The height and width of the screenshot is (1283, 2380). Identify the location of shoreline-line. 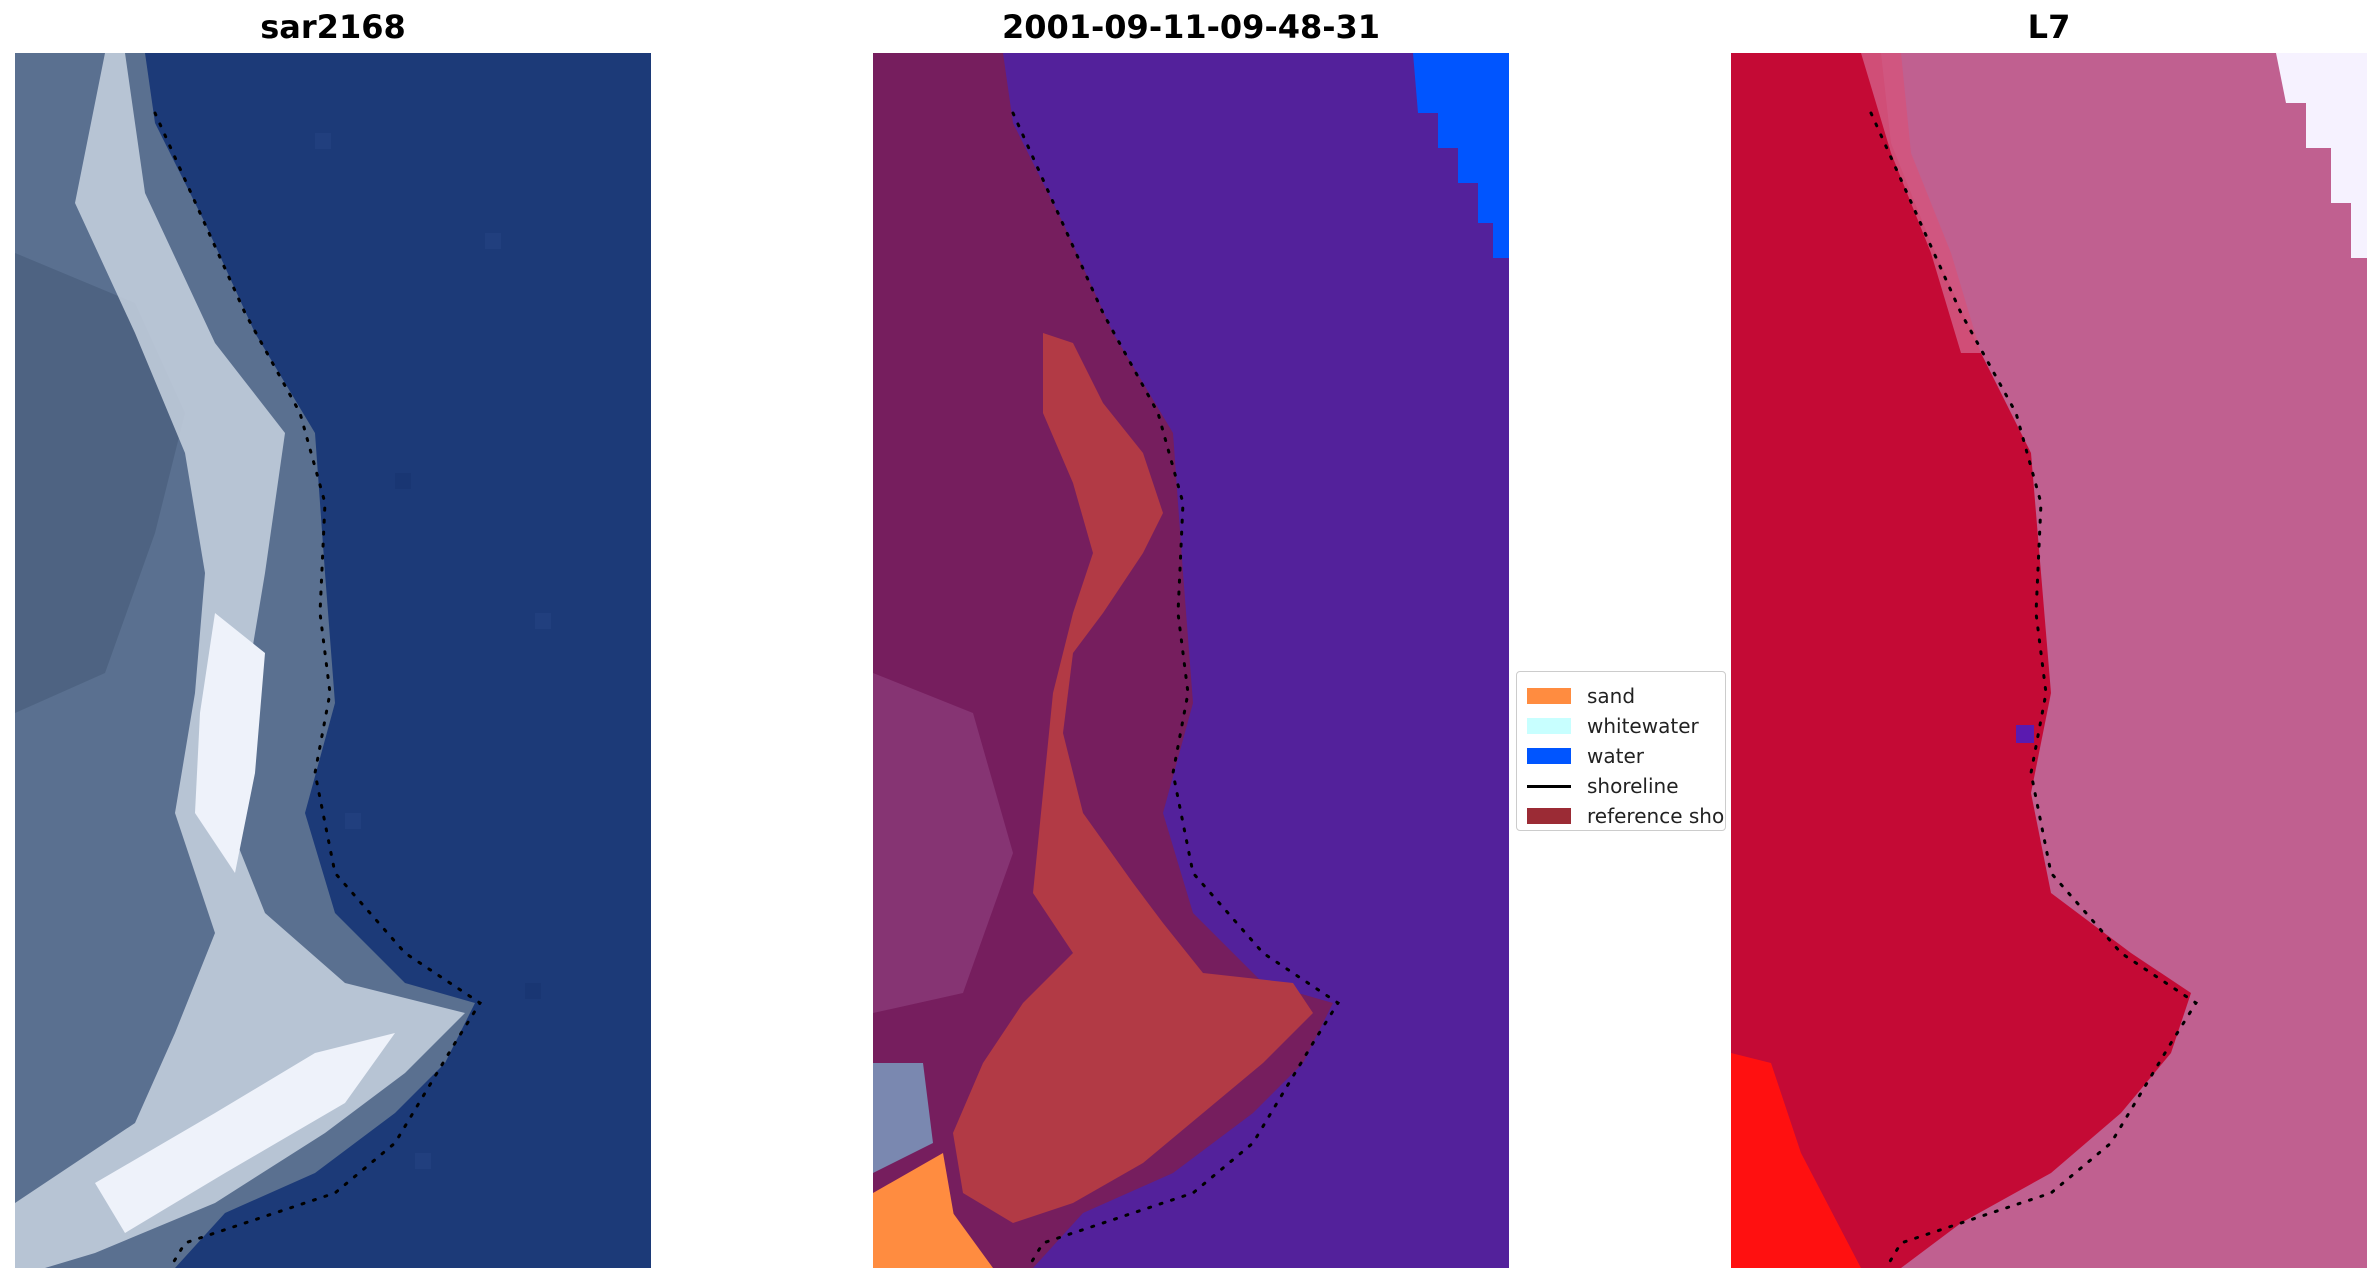
(1549, 786).